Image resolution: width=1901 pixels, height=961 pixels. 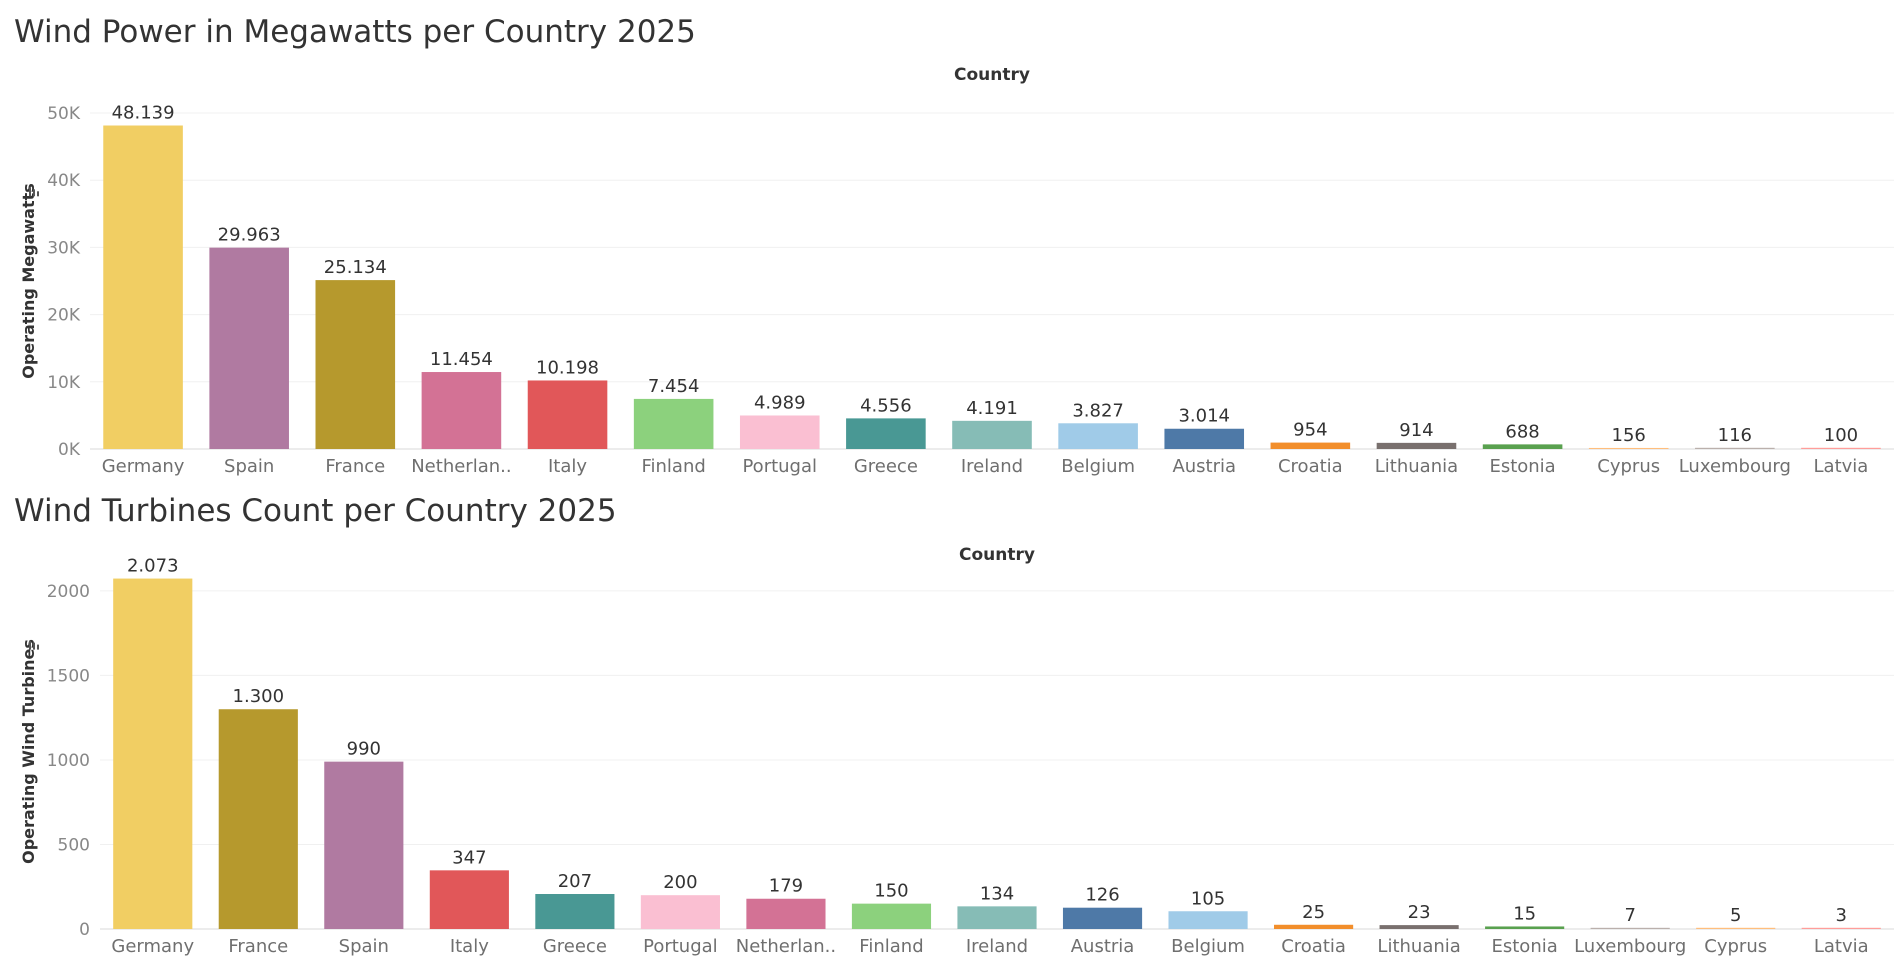 I want to click on data-label-finland: 7.454, so click(x=674, y=386).